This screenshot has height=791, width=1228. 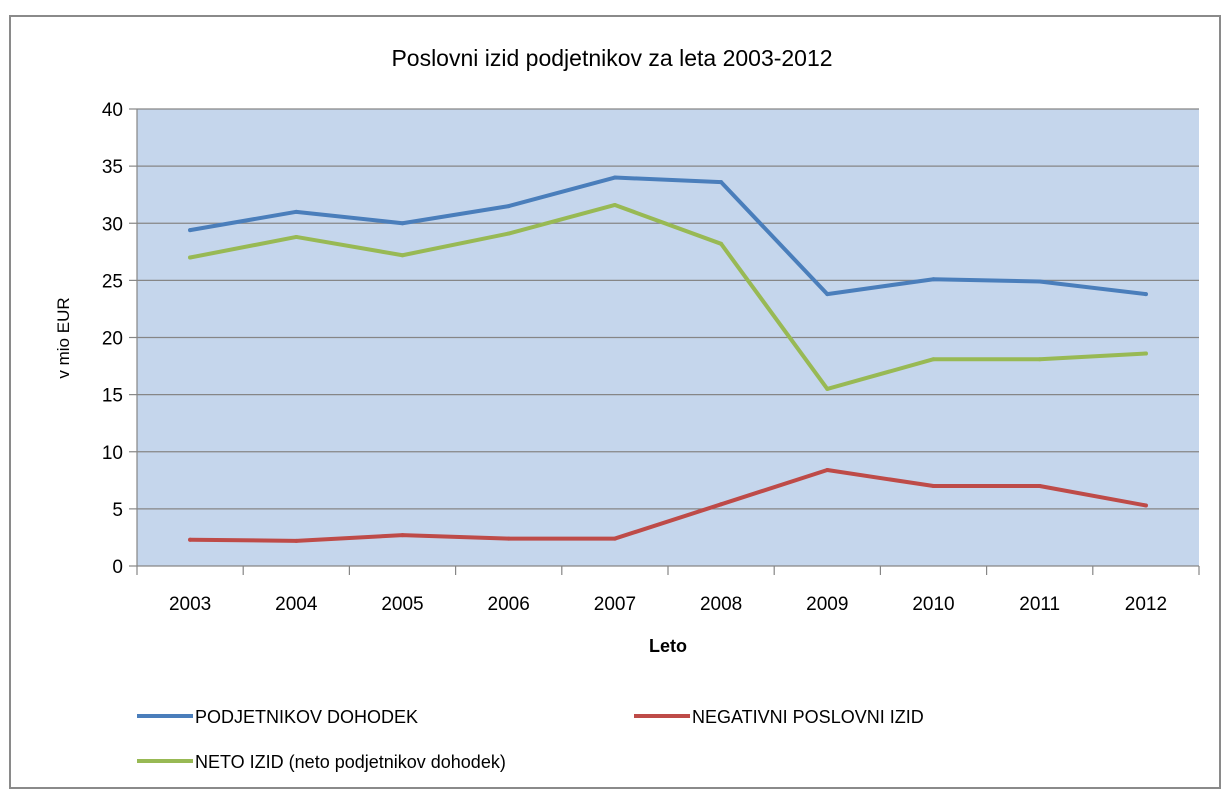 I want to click on x-tick-label: 2005, so click(x=402, y=604).